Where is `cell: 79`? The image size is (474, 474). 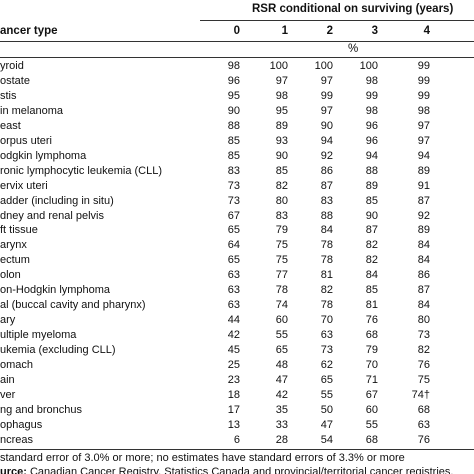
cell: 79 is located at coordinates (281, 230).